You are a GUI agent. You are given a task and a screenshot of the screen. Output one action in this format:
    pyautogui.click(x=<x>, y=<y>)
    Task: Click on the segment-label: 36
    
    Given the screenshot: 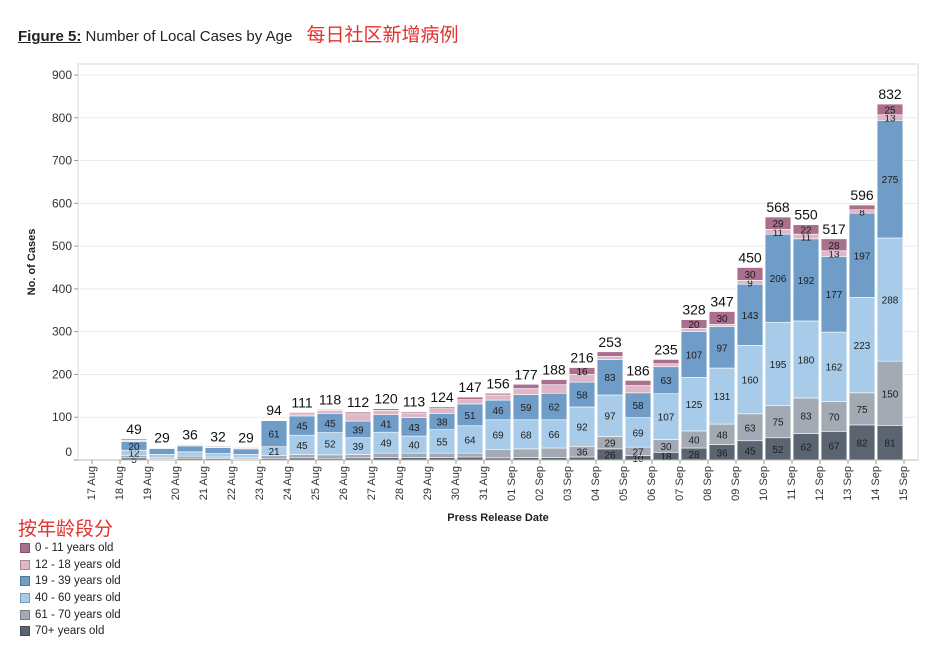 What is the action you would take?
    pyautogui.click(x=722, y=453)
    